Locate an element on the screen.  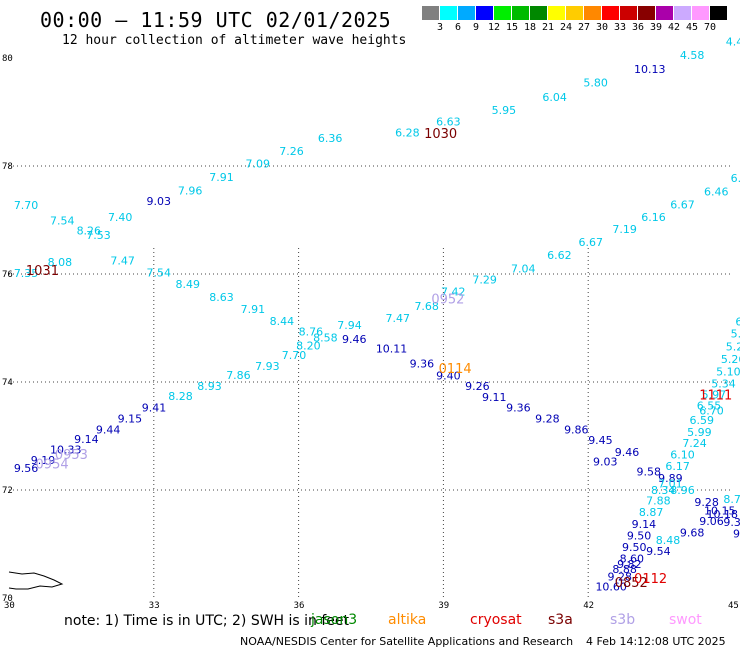
wave-height-value: 6.04 is located at coordinates (554, 97).